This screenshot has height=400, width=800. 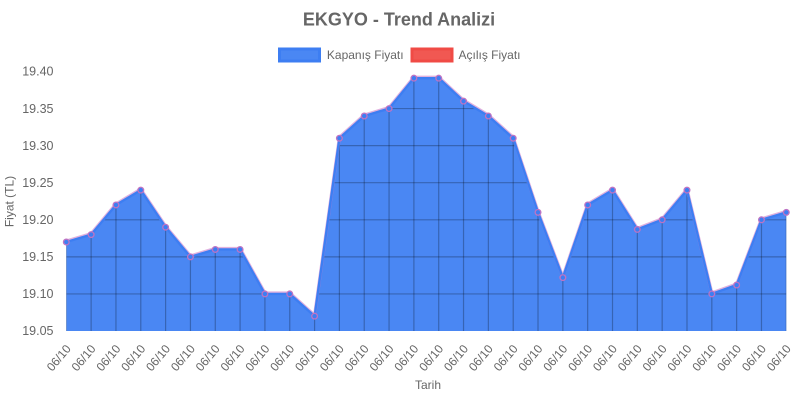 What do you see at coordinates (428, 385) in the screenshot?
I see `svg-text: Tarih` at bounding box center [428, 385].